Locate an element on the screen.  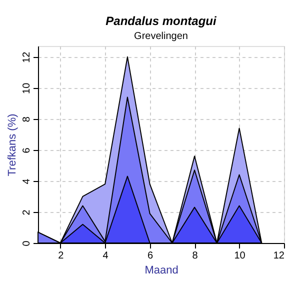
x-tick-label: 6 is located at coordinates (151, 256).